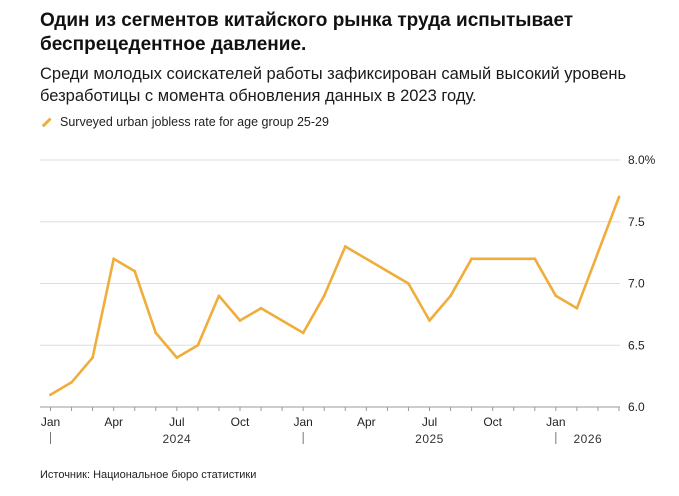  I want to click on y-tick-label: 7.0, so click(636, 284).